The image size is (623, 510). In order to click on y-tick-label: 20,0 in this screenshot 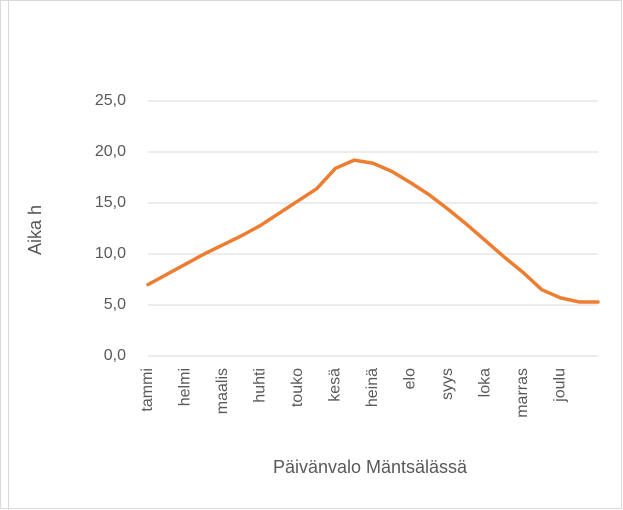, I will do `click(110, 151)`.